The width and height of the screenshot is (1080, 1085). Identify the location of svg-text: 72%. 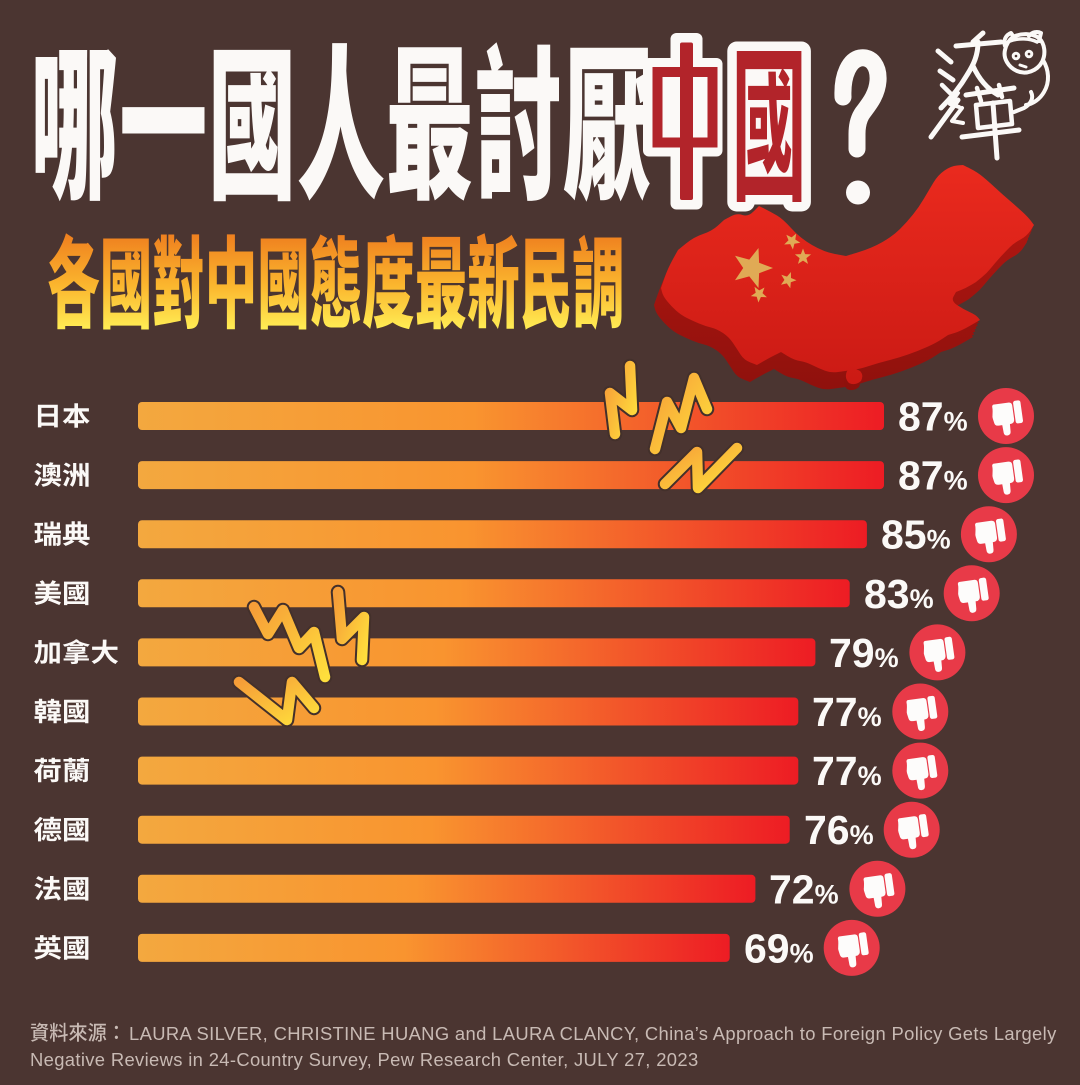
(804, 889).